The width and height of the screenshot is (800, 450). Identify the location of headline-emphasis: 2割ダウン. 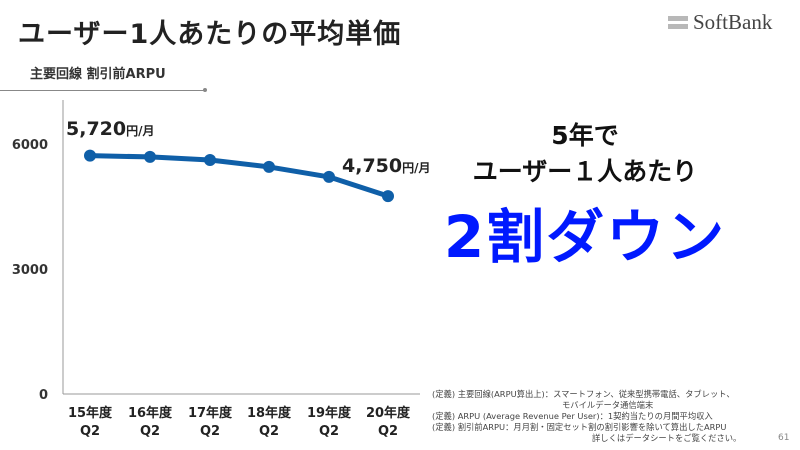
(585, 237).